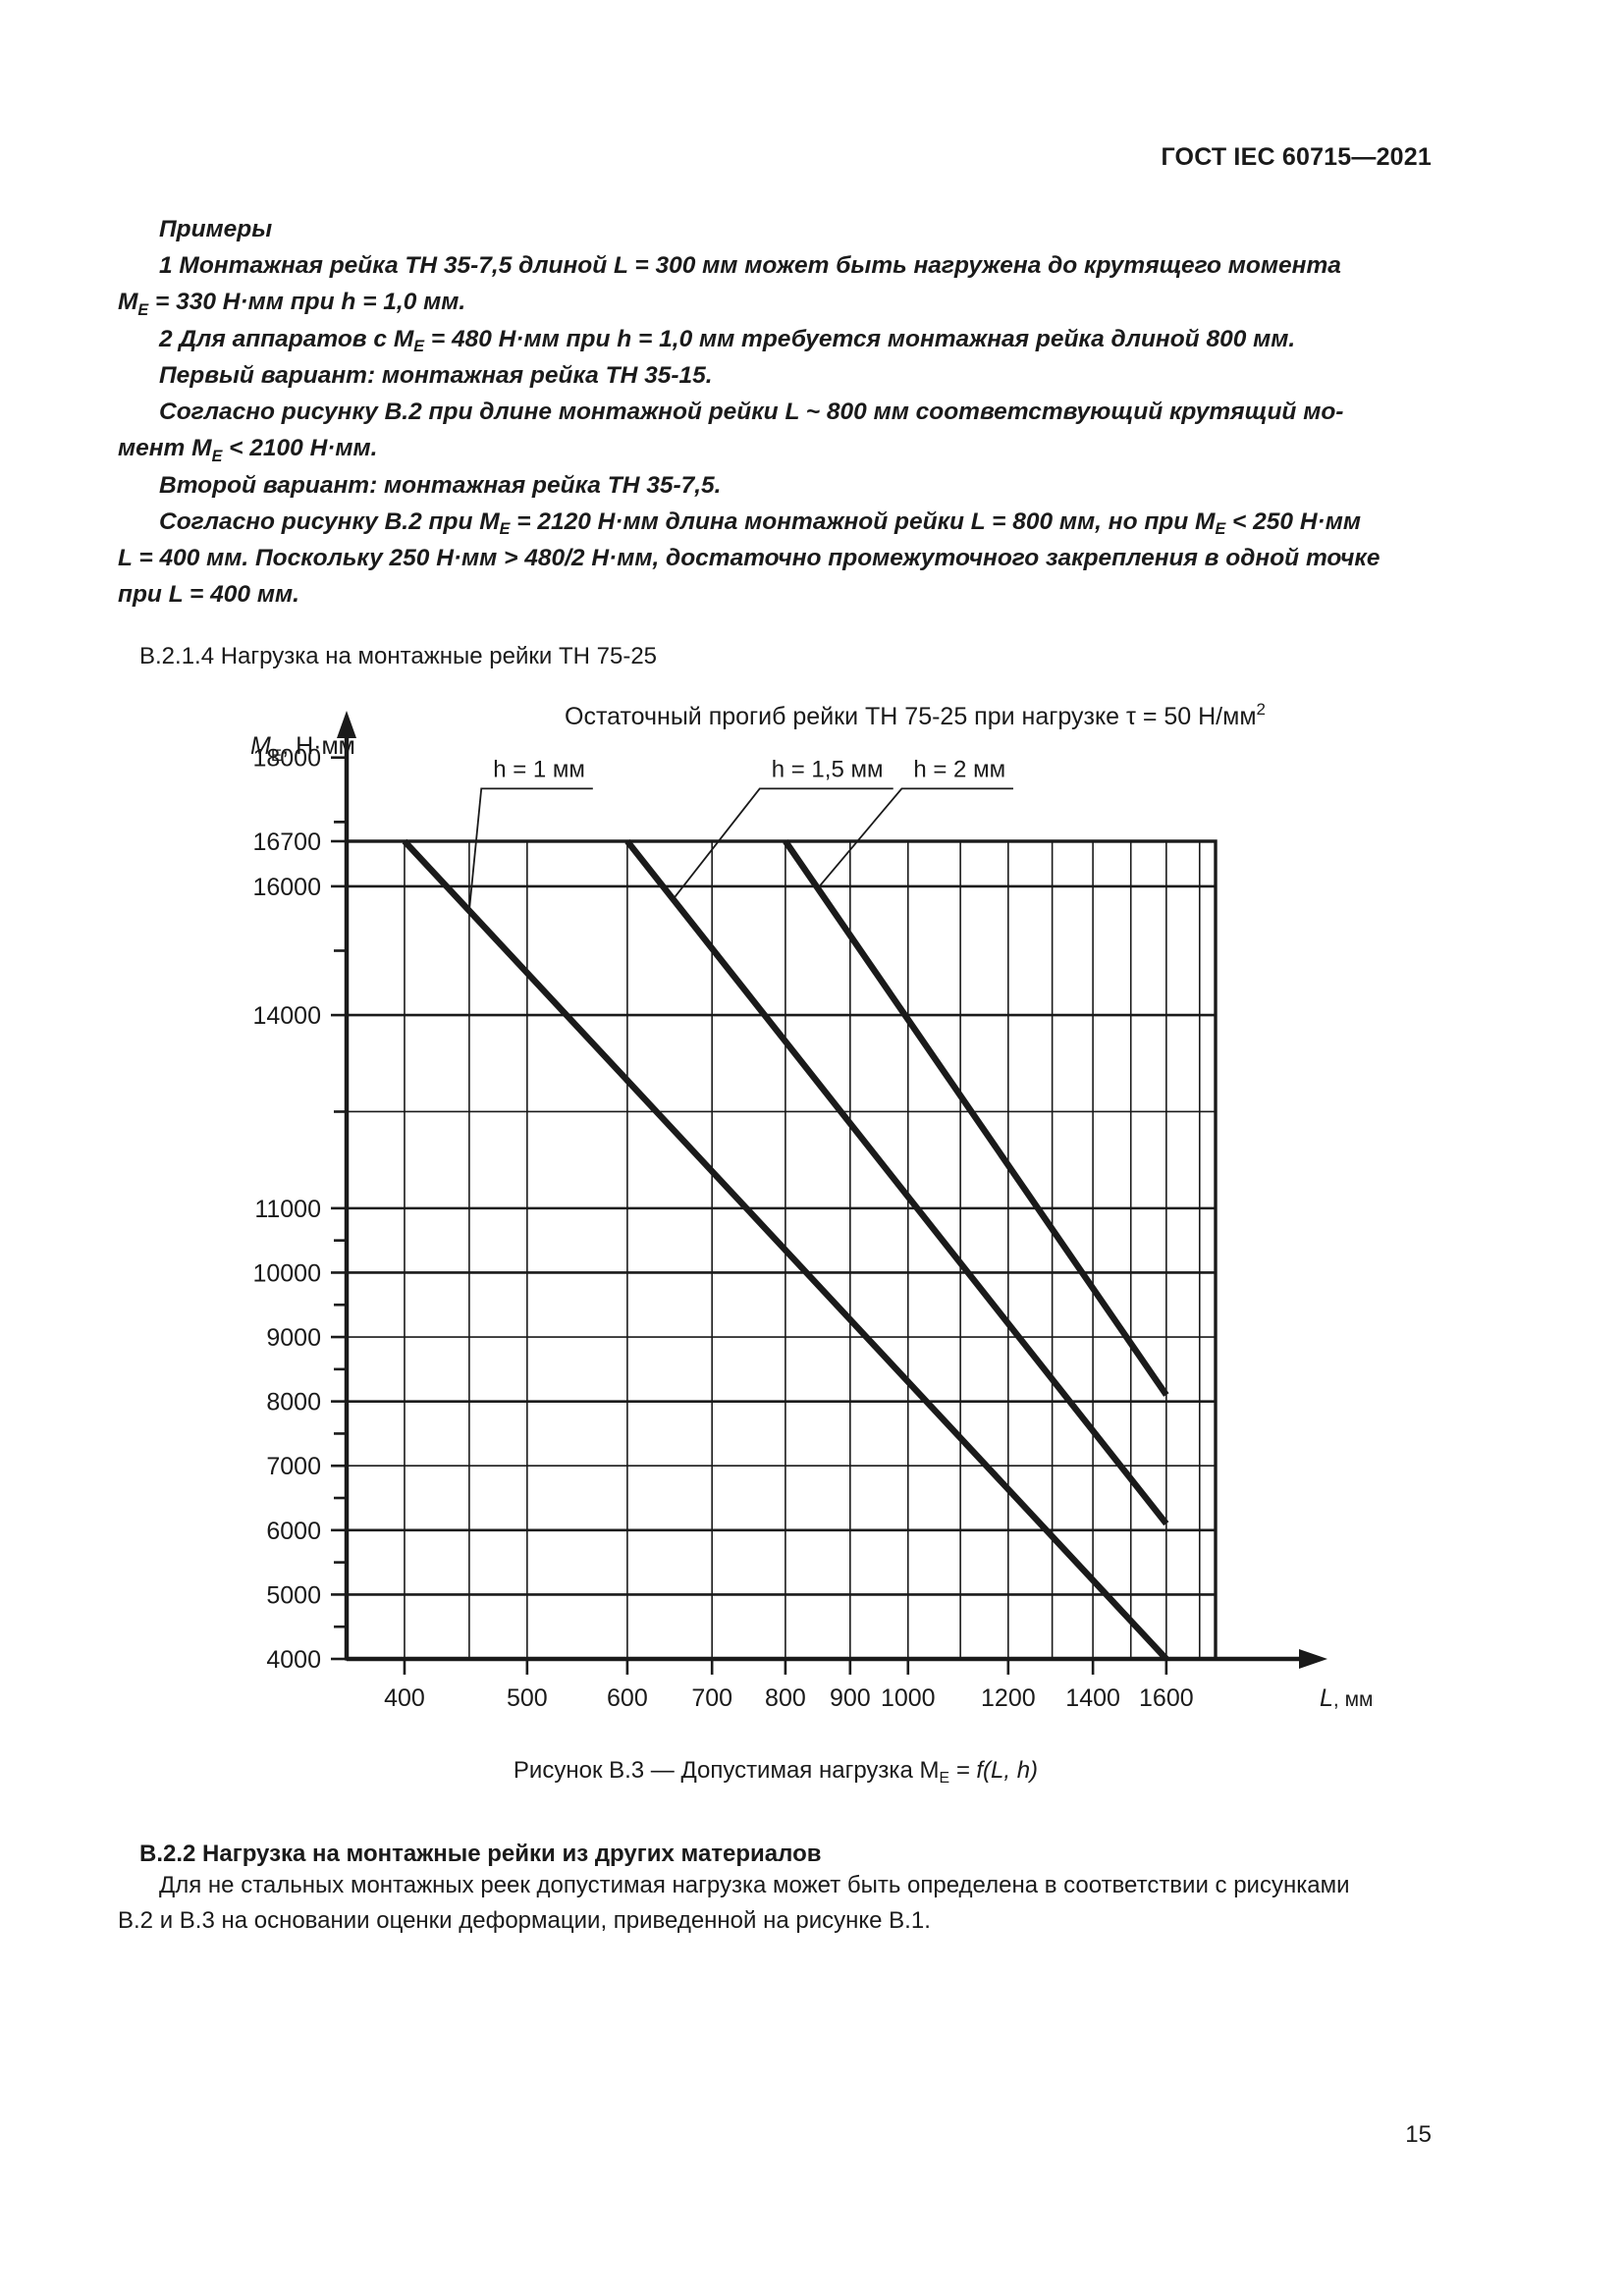 The width and height of the screenshot is (1624, 2296). What do you see at coordinates (276, 755) in the screenshot?
I see `y-axis-label-subscript: E` at bounding box center [276, 755].